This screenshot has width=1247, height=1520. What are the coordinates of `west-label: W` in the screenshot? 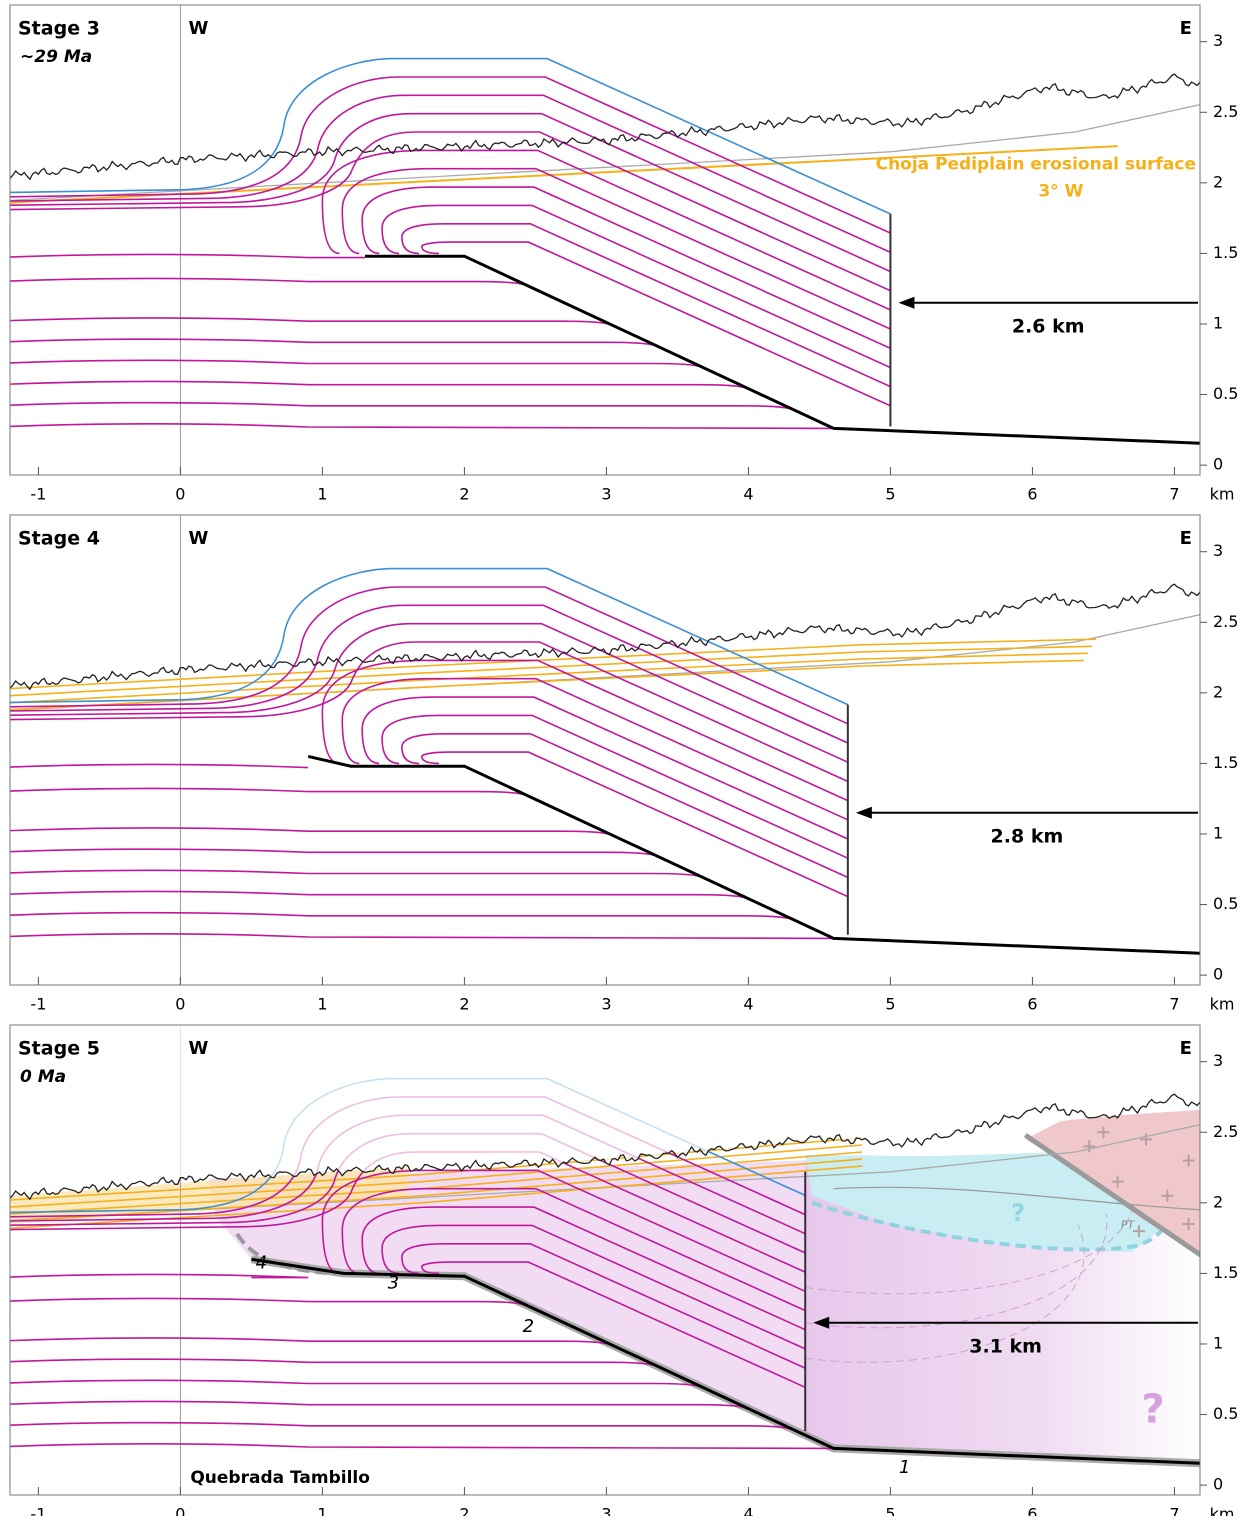 It's located at (198, 1048).